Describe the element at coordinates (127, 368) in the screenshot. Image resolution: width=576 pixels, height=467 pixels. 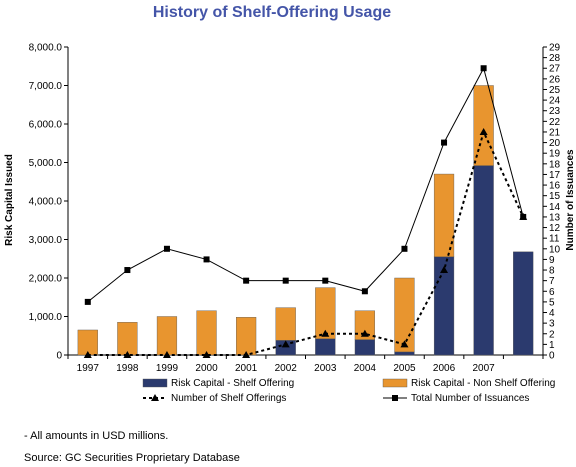
I see `x-tick-label: 1998` at that location.